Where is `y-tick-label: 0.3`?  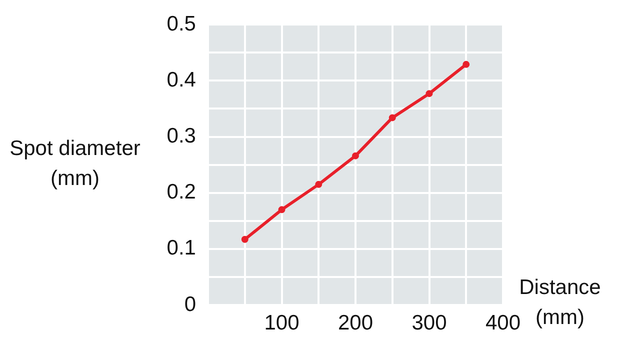 y-tick-label: 0.3 is located at coordinates (181, 136).